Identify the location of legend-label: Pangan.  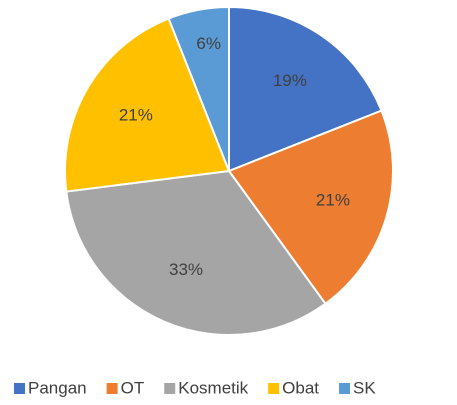
(57, 387).